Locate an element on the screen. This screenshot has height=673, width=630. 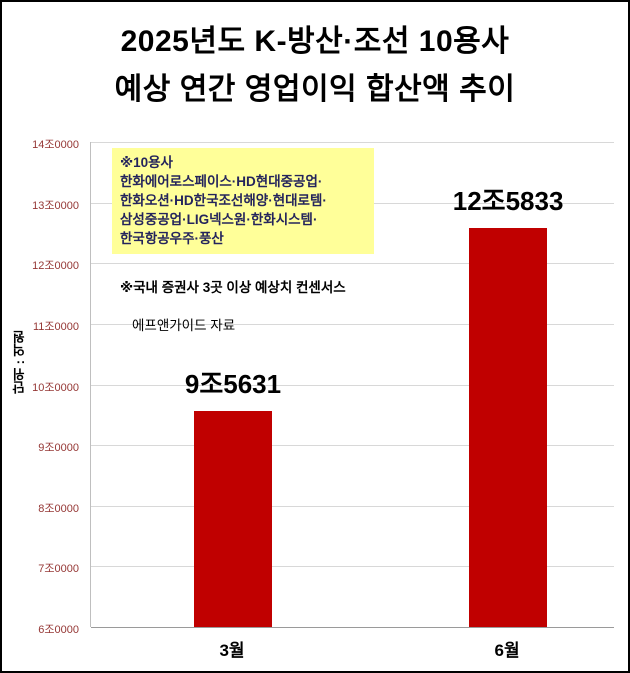
x-tick-labels: 3월 6월 is located at coordinates (352, 650).